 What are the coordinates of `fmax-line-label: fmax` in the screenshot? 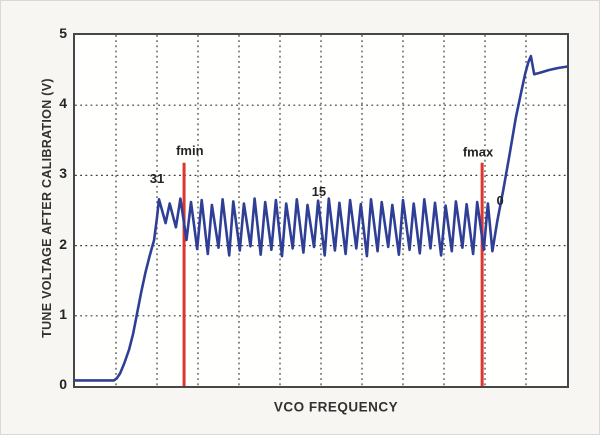 It's located at (478, 151).